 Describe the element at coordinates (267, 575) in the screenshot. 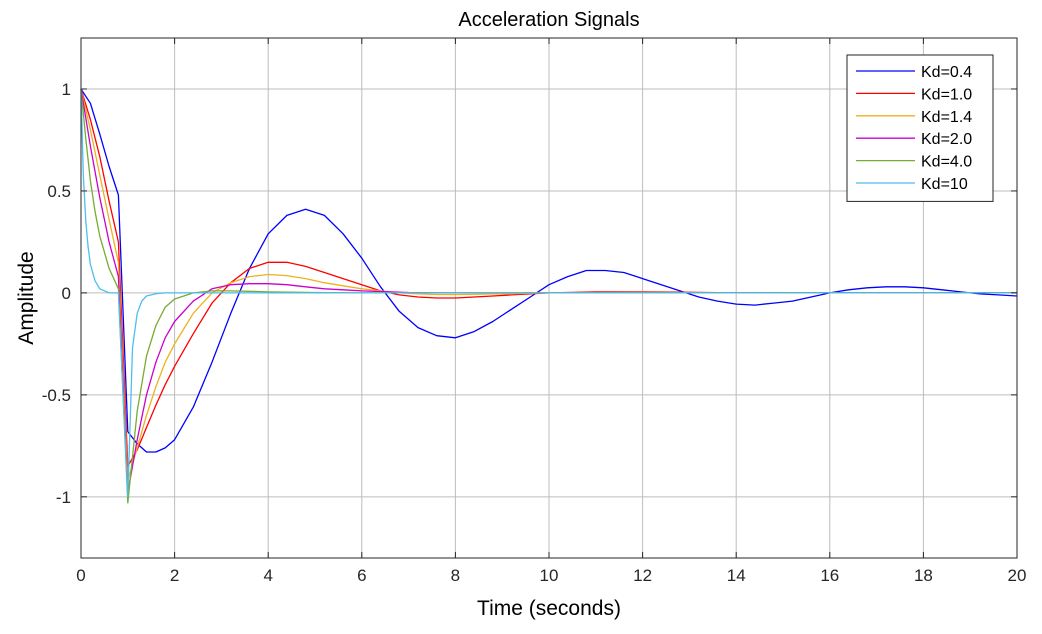

I see `x-tick-label: 4` at that location.